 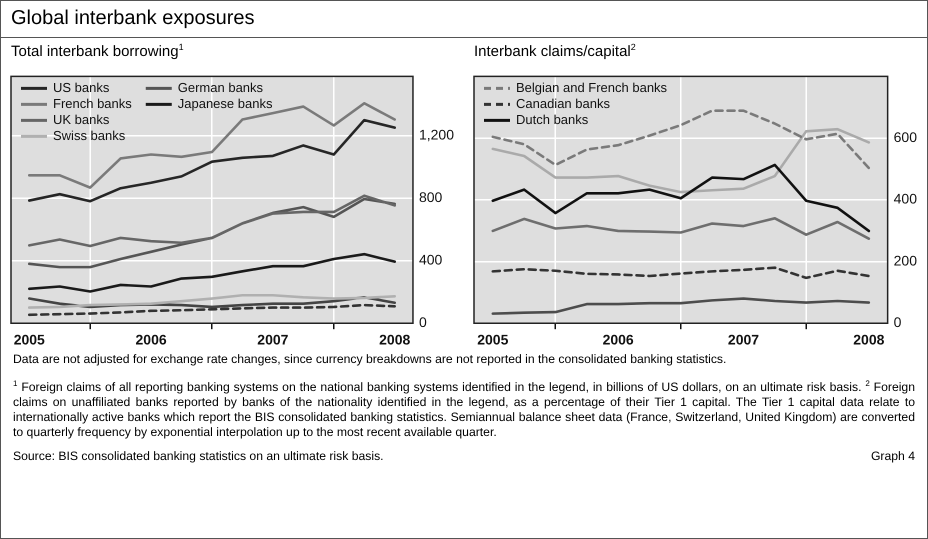 What do you see at coordinates (430, 197) in the screenshot?
I see `y-tick-label: 800` at bounding box center [430, 197].